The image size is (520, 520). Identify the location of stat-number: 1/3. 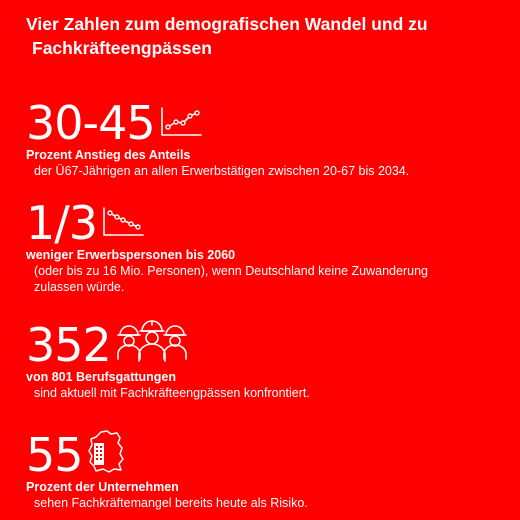
(62, 223).